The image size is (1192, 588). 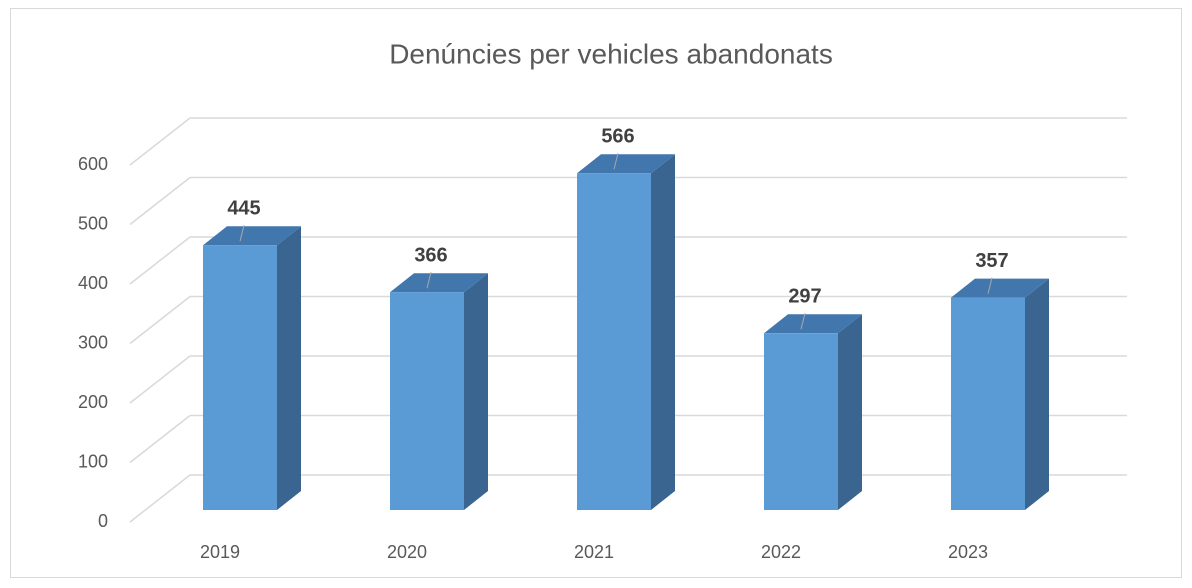 I want to click on y-tick-label: 300, so click(x=93, y=342).